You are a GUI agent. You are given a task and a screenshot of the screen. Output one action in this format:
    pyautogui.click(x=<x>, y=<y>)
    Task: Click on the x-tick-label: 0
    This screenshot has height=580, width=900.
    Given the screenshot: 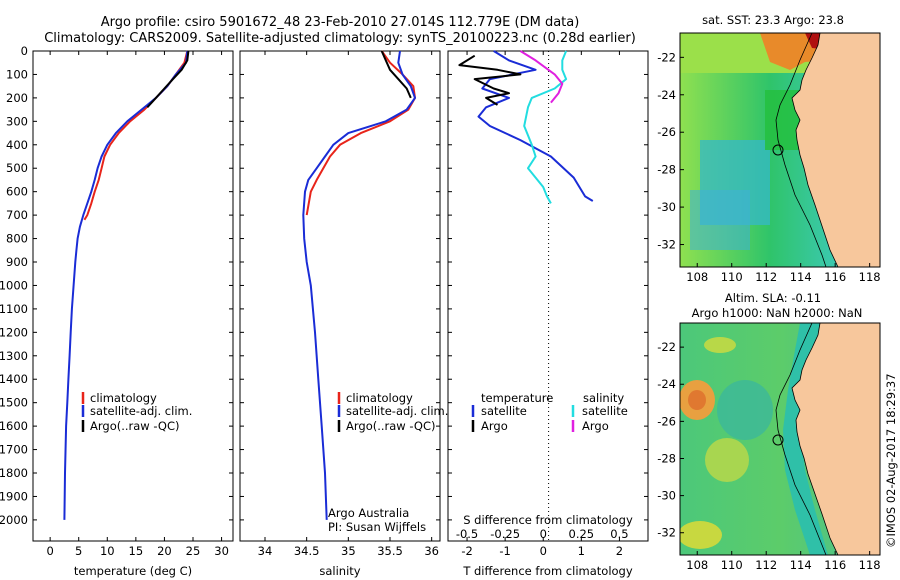 What is the action you would take?
    pyautogui.click(x=49, y=551)
    